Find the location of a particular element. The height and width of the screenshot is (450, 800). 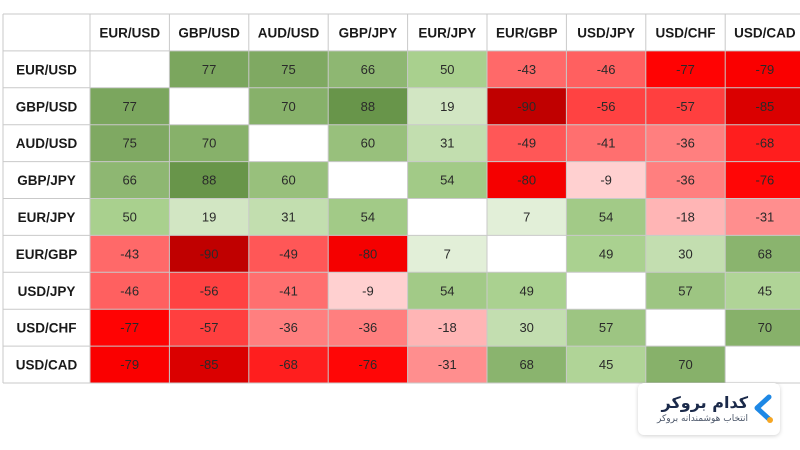

cell-value: -49 is located at coordinates (526, 143).